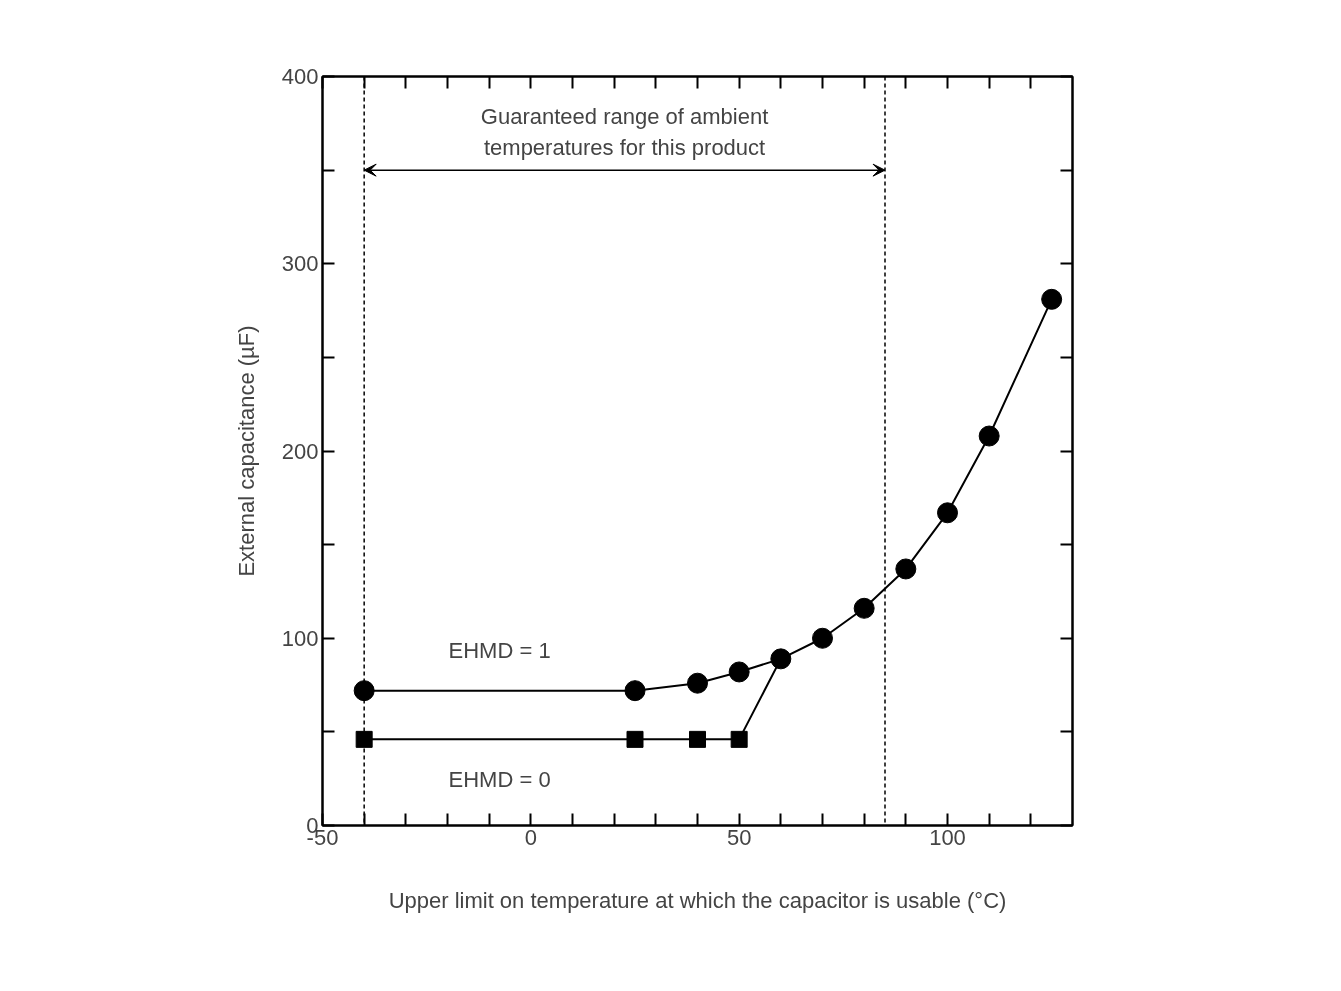 Image resolution: width=1341 pixels, height=991 pixels. I want to click on series-label: EHMD = 0, so click(499, 780).